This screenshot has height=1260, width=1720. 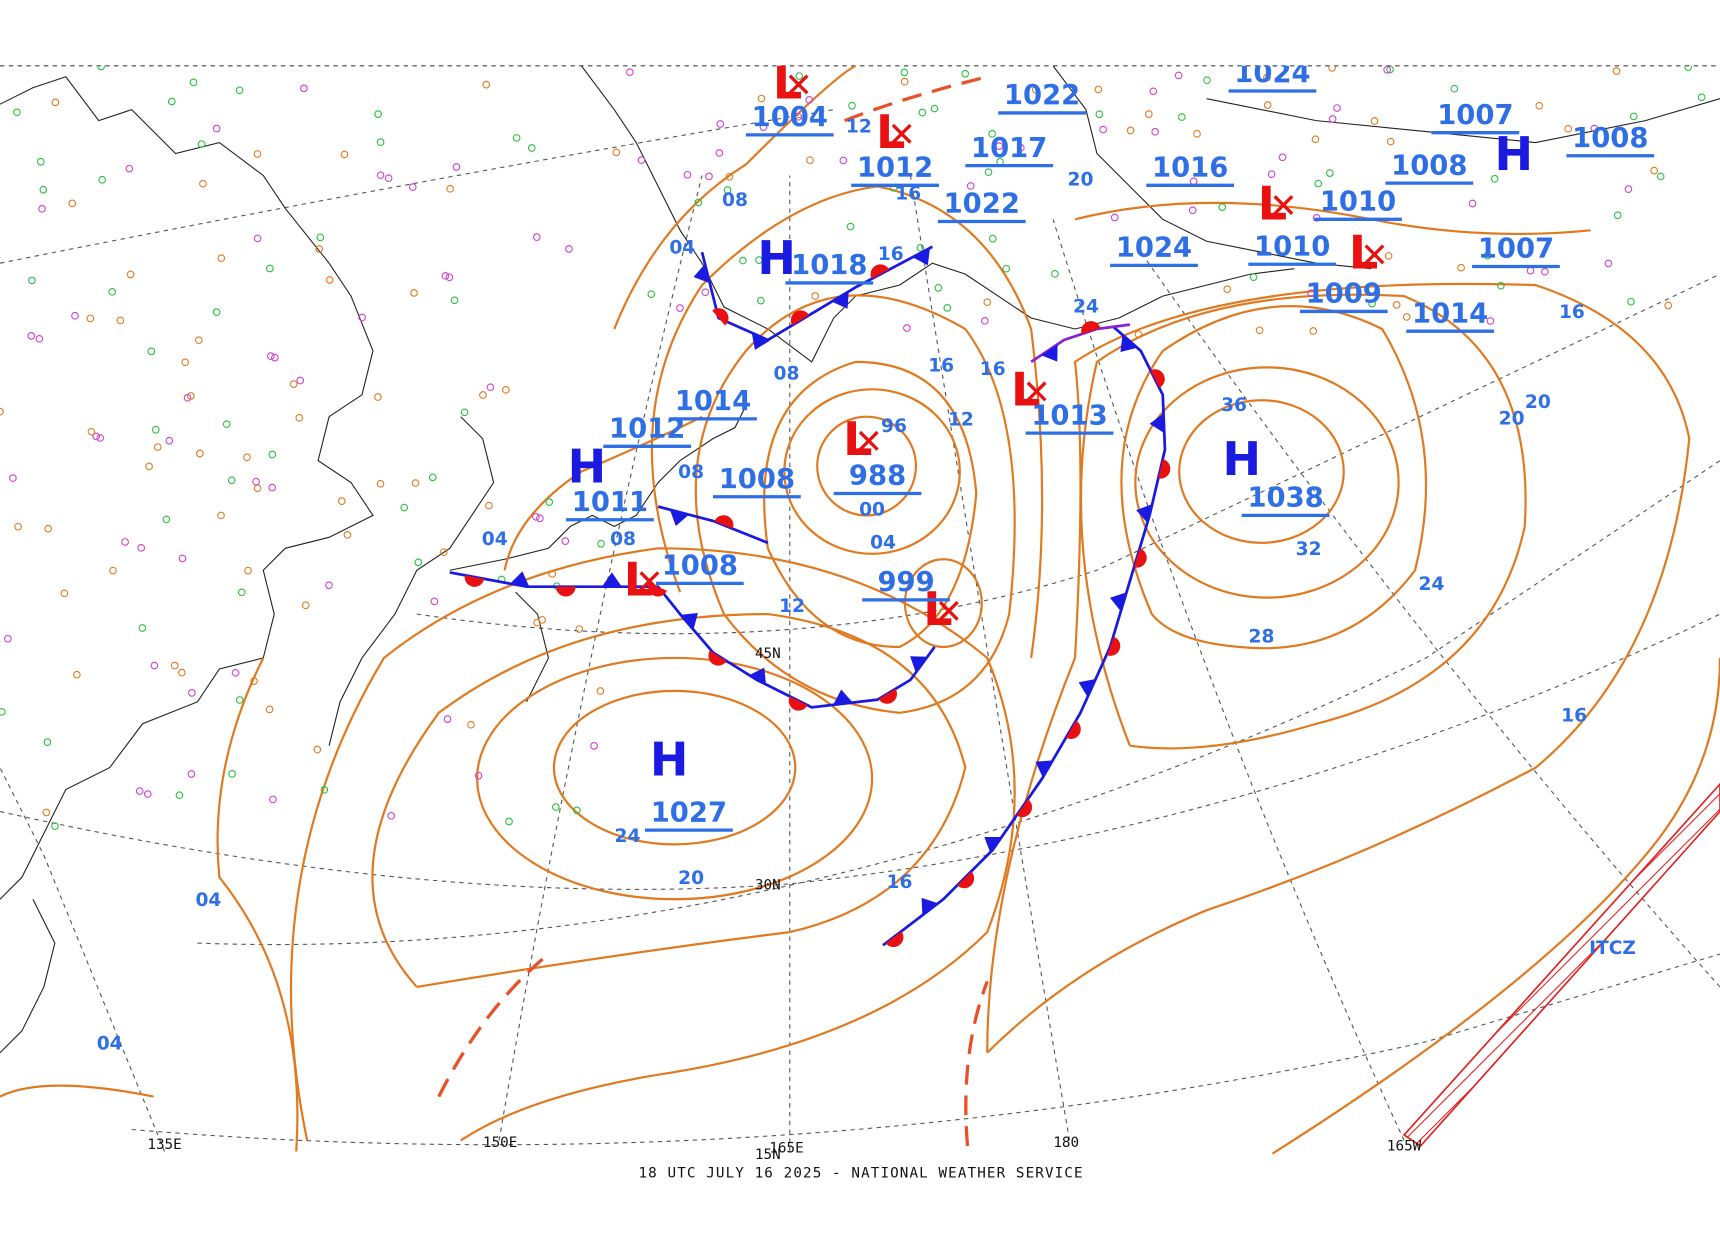 What do you see at coordinates (187, 488) in the screenshot?
I see `asia-coast` at bounding box center [187, 488].